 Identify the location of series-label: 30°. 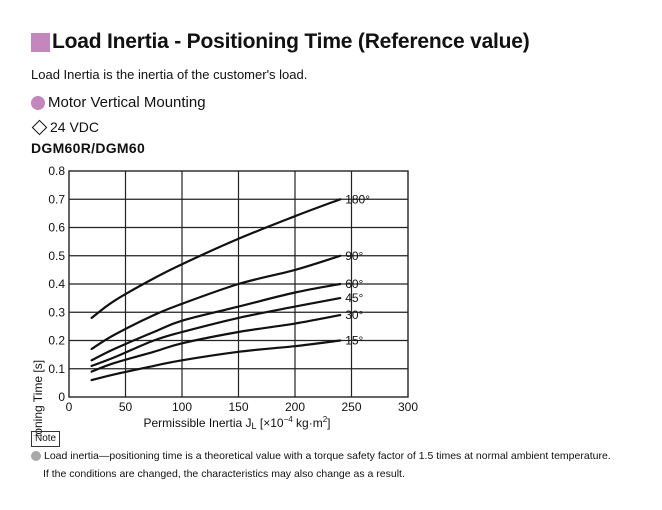
(354, 315).